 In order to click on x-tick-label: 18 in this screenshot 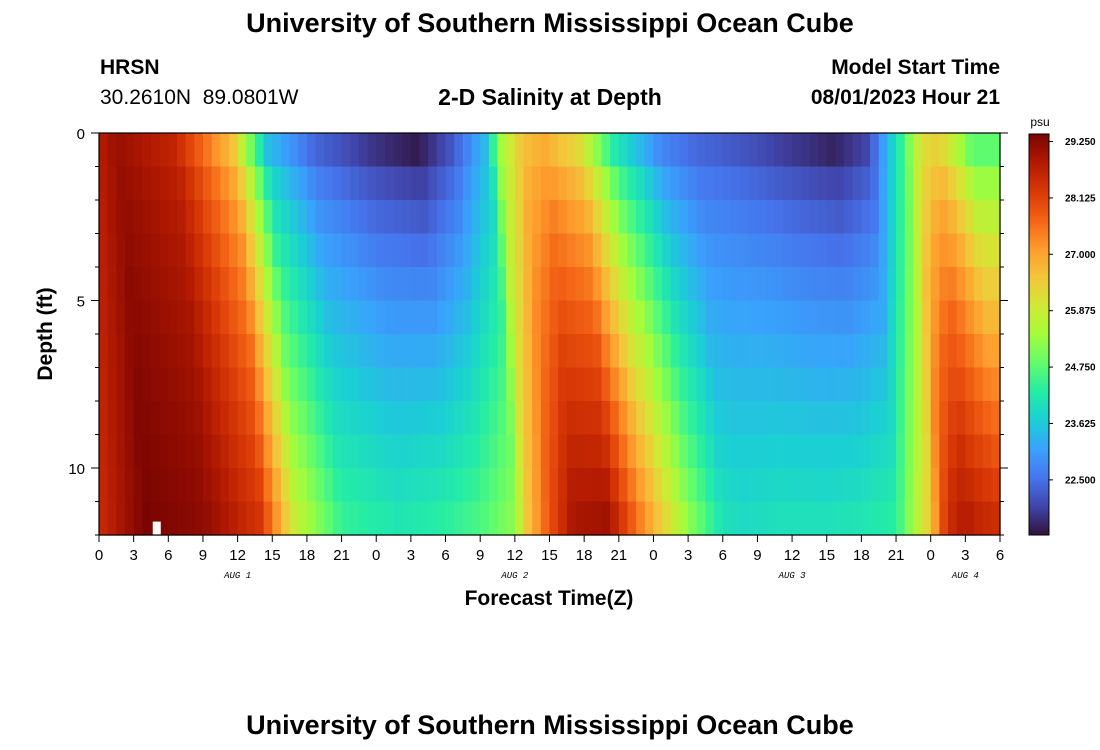, I will do `click(861, 555)`.